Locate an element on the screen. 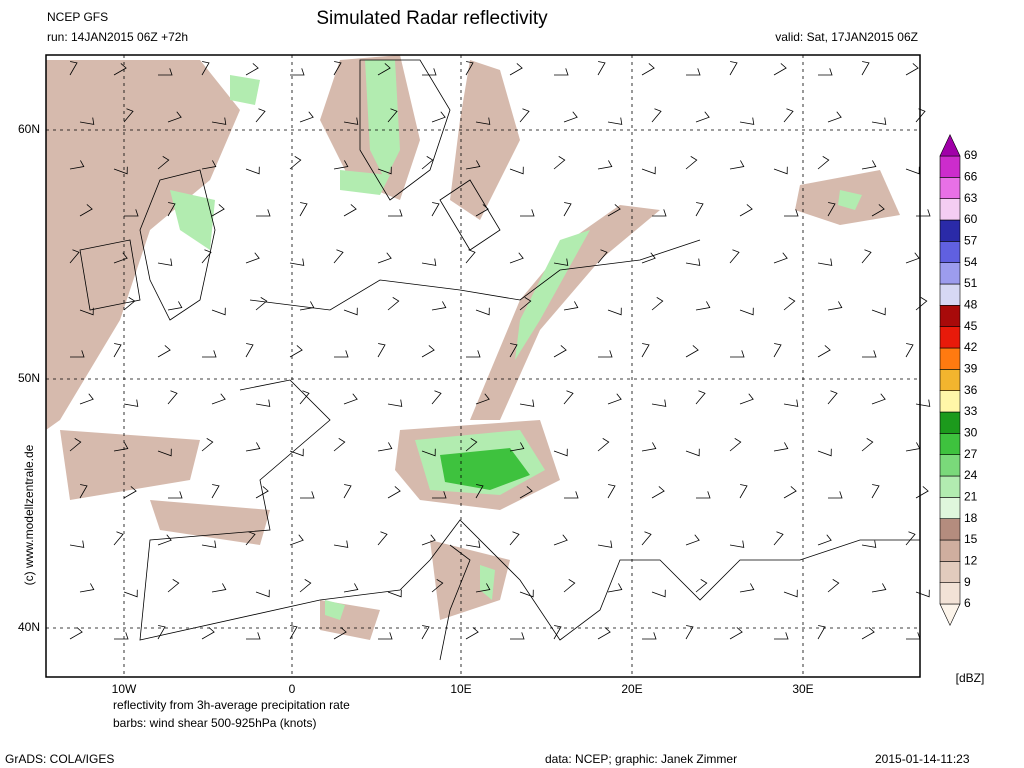 The height and width of the screenshot is (768, 1024). colorbar-label: 27 is located at coordinates (971, 454).